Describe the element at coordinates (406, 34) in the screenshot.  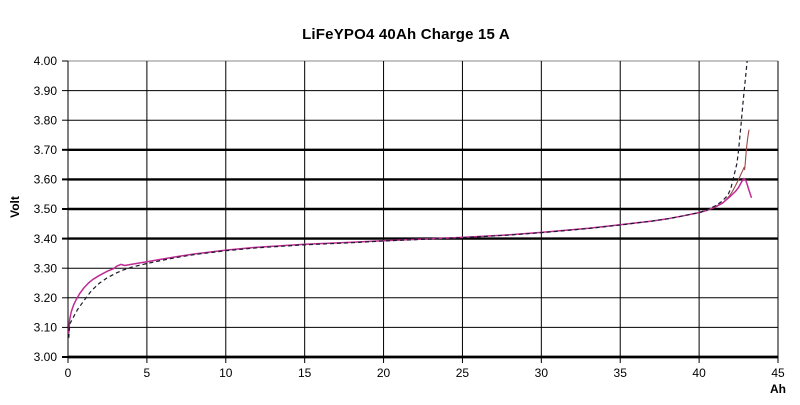
I see `chart-title: LiFeYPO4 40Ah Charge 15 A` at that location.